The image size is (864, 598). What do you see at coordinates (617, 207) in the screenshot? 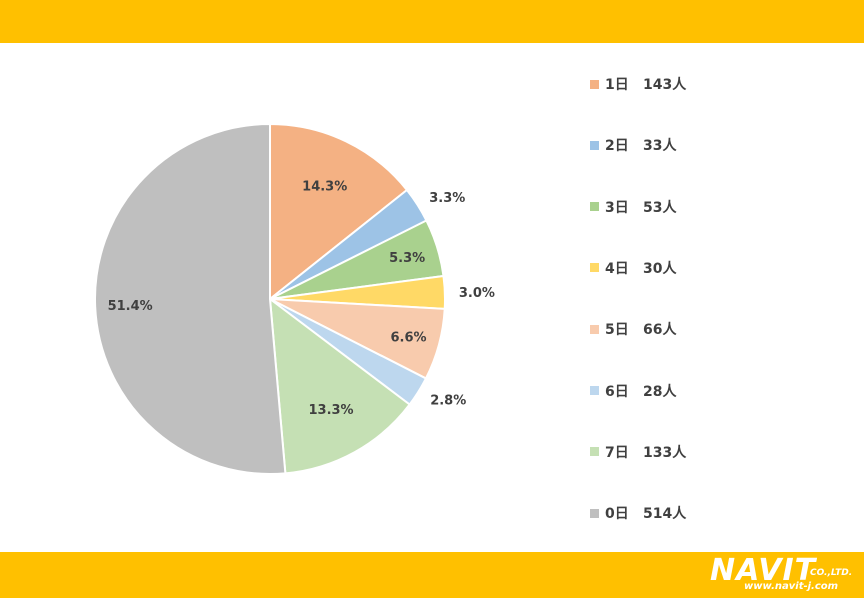
I see `legend-category: 3日` at bounding box center [617, 207].